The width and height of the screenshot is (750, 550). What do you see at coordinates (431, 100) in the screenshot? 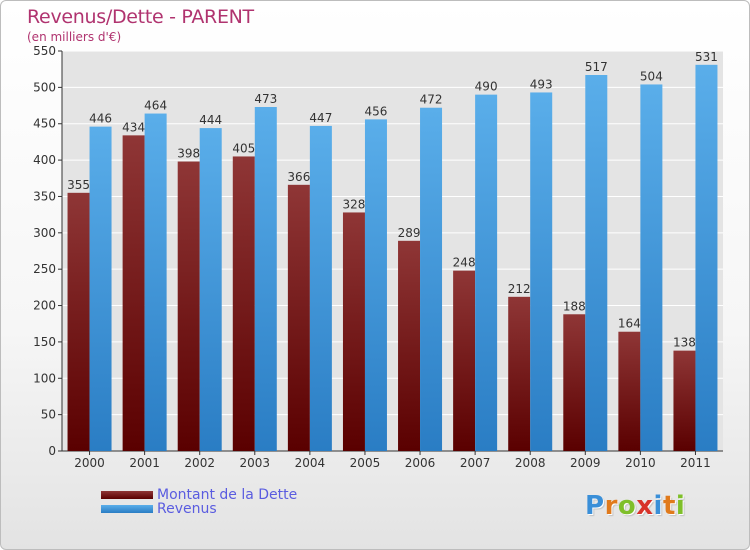
I see `value-label-revenus: 472` at bounding box center [431, 100].